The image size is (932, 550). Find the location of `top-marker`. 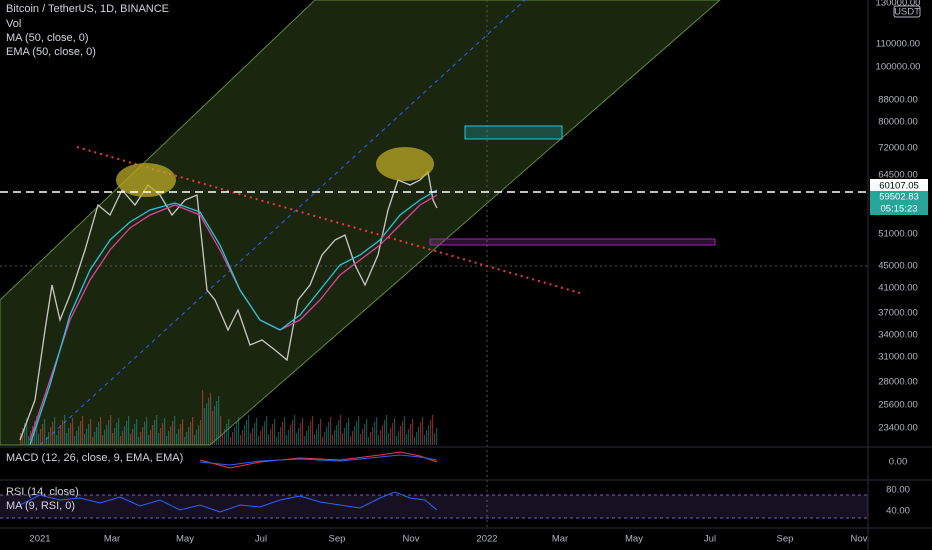

top-marker is located at coordinates (405, 164).